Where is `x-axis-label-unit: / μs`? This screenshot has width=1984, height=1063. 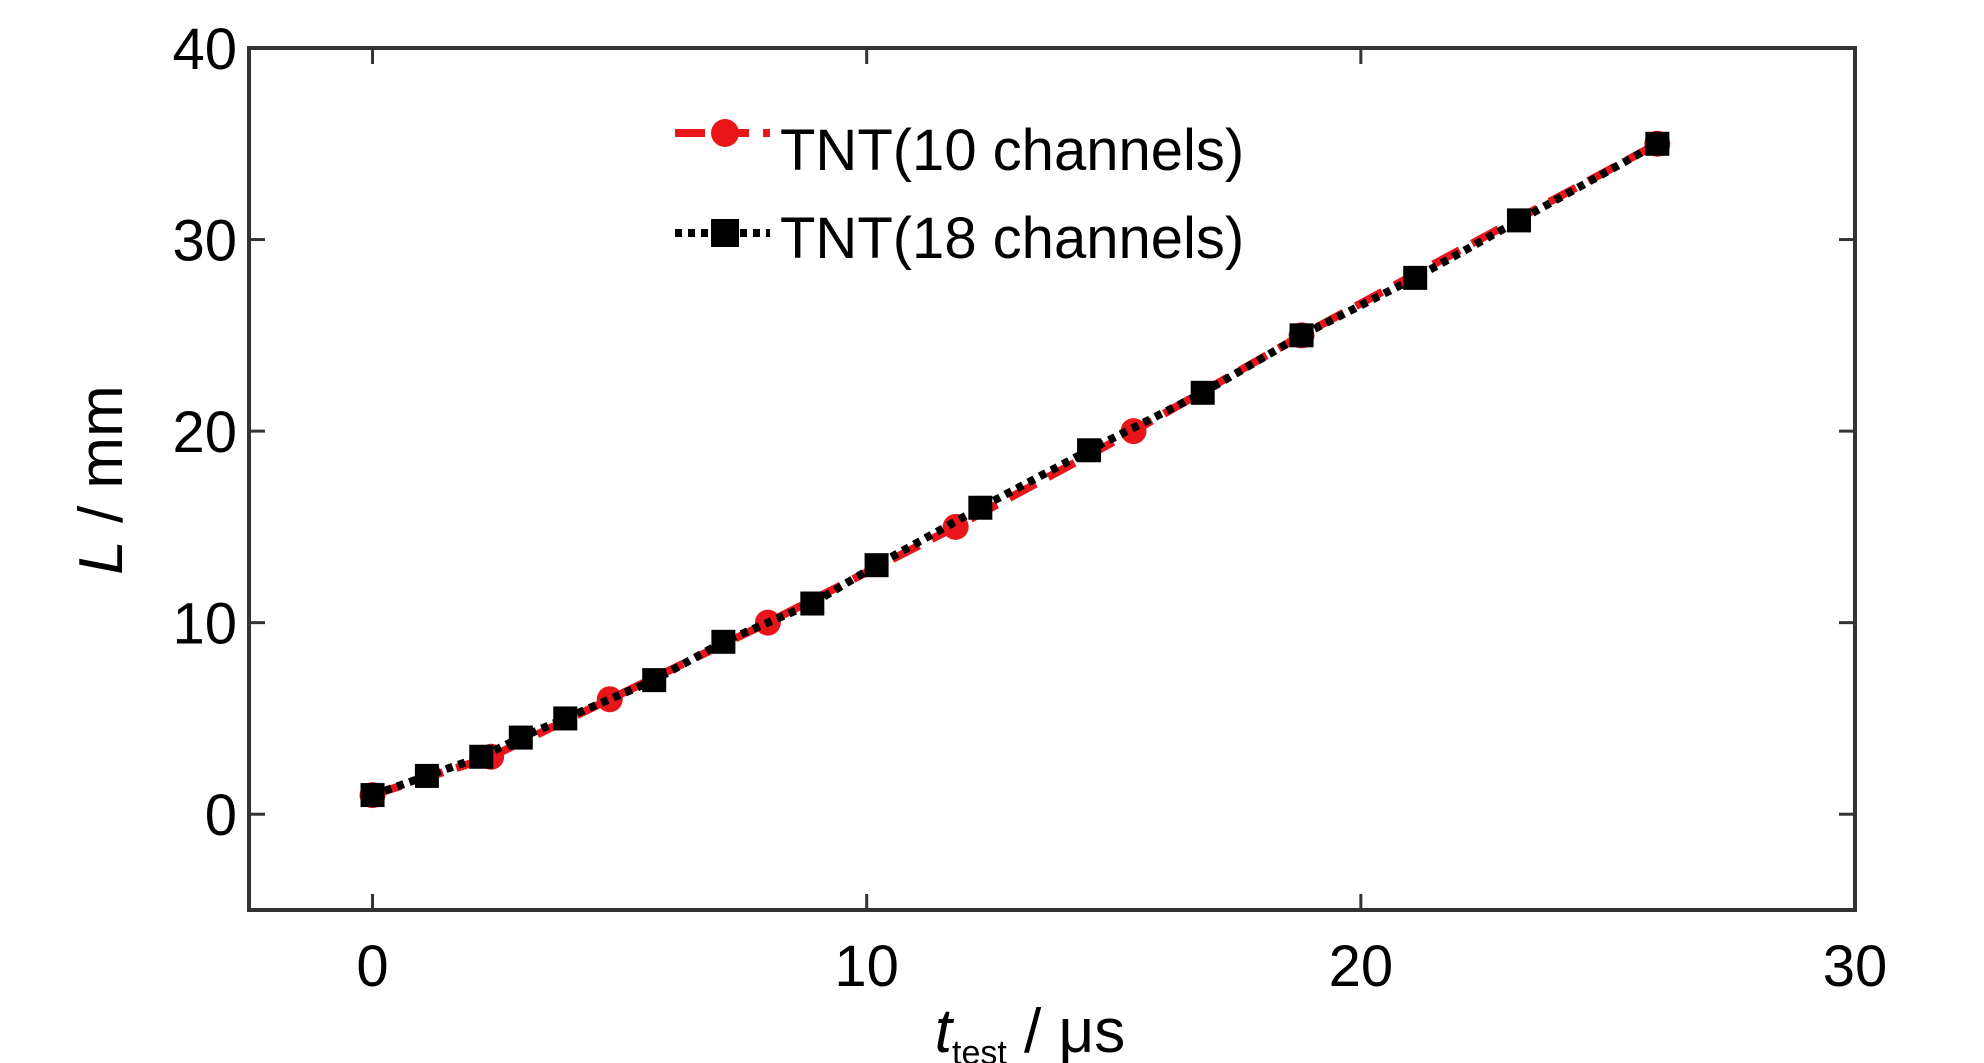 x-axis-label-unit: / μs is located at coordinates (1066, 1030).